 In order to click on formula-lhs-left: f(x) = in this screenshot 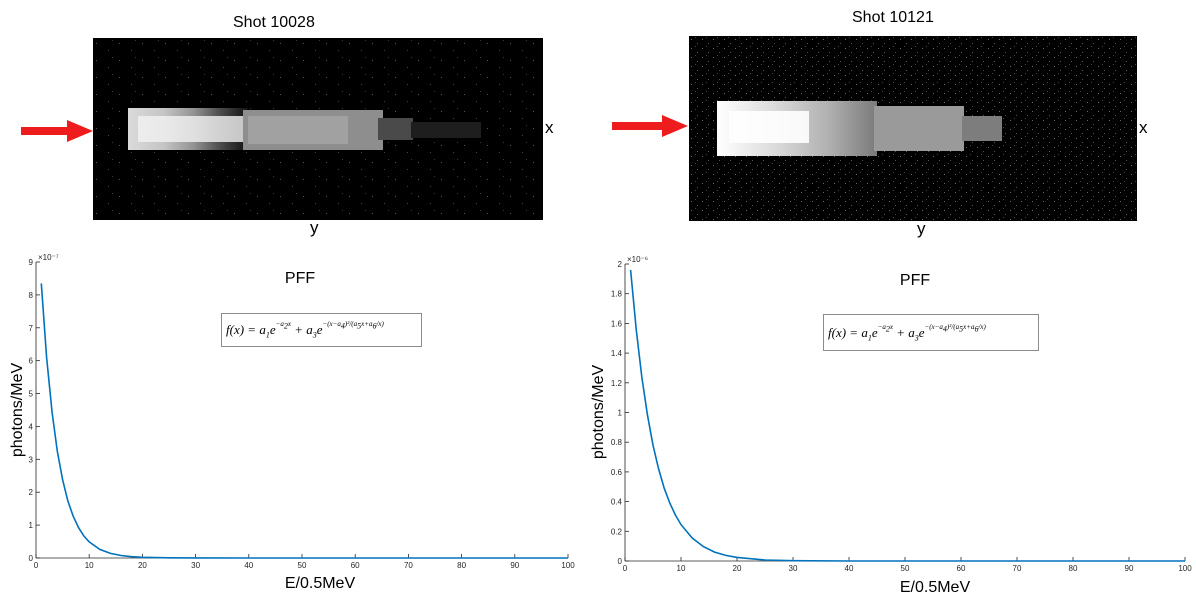, I will do `click(241, 329)`.